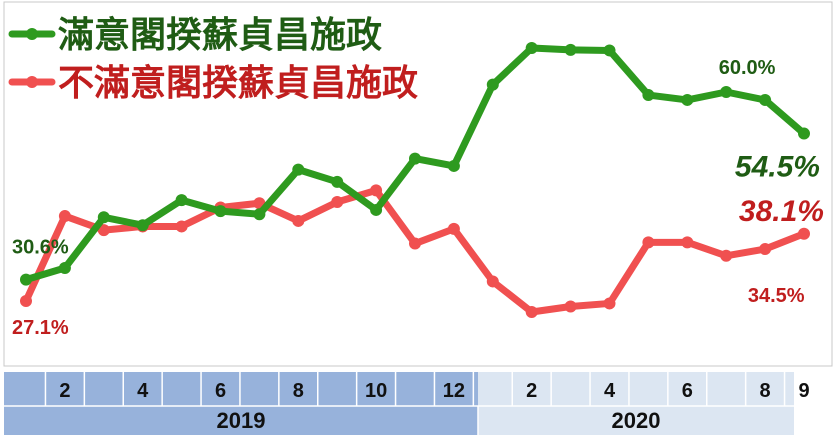 This screenshot has height=437, width=840. What do you see at coordinates (241, 389) in the screenshot?
I see `axis-month-band-2019` at bounding box center [241, 389].